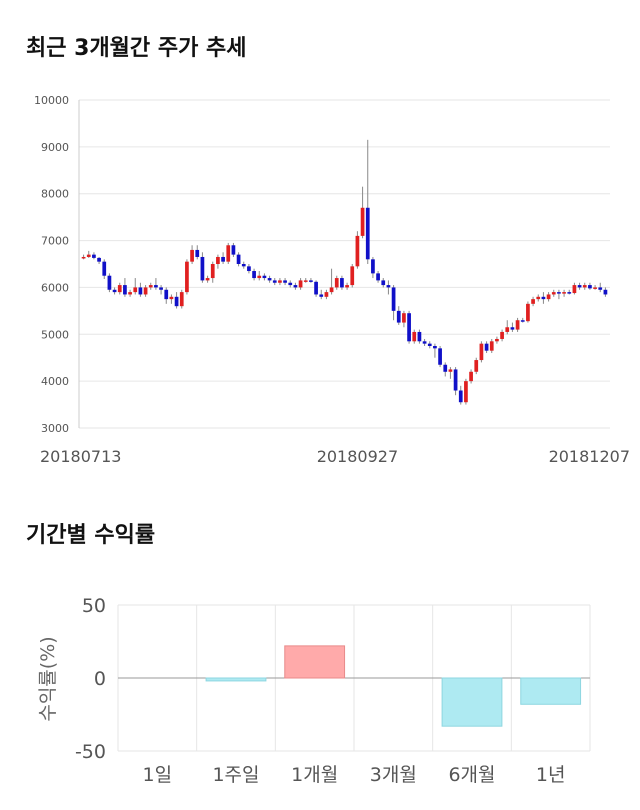 This screenshot has width=640, height=810. I want to click on return-chart-gridlines, so click(354, 678).